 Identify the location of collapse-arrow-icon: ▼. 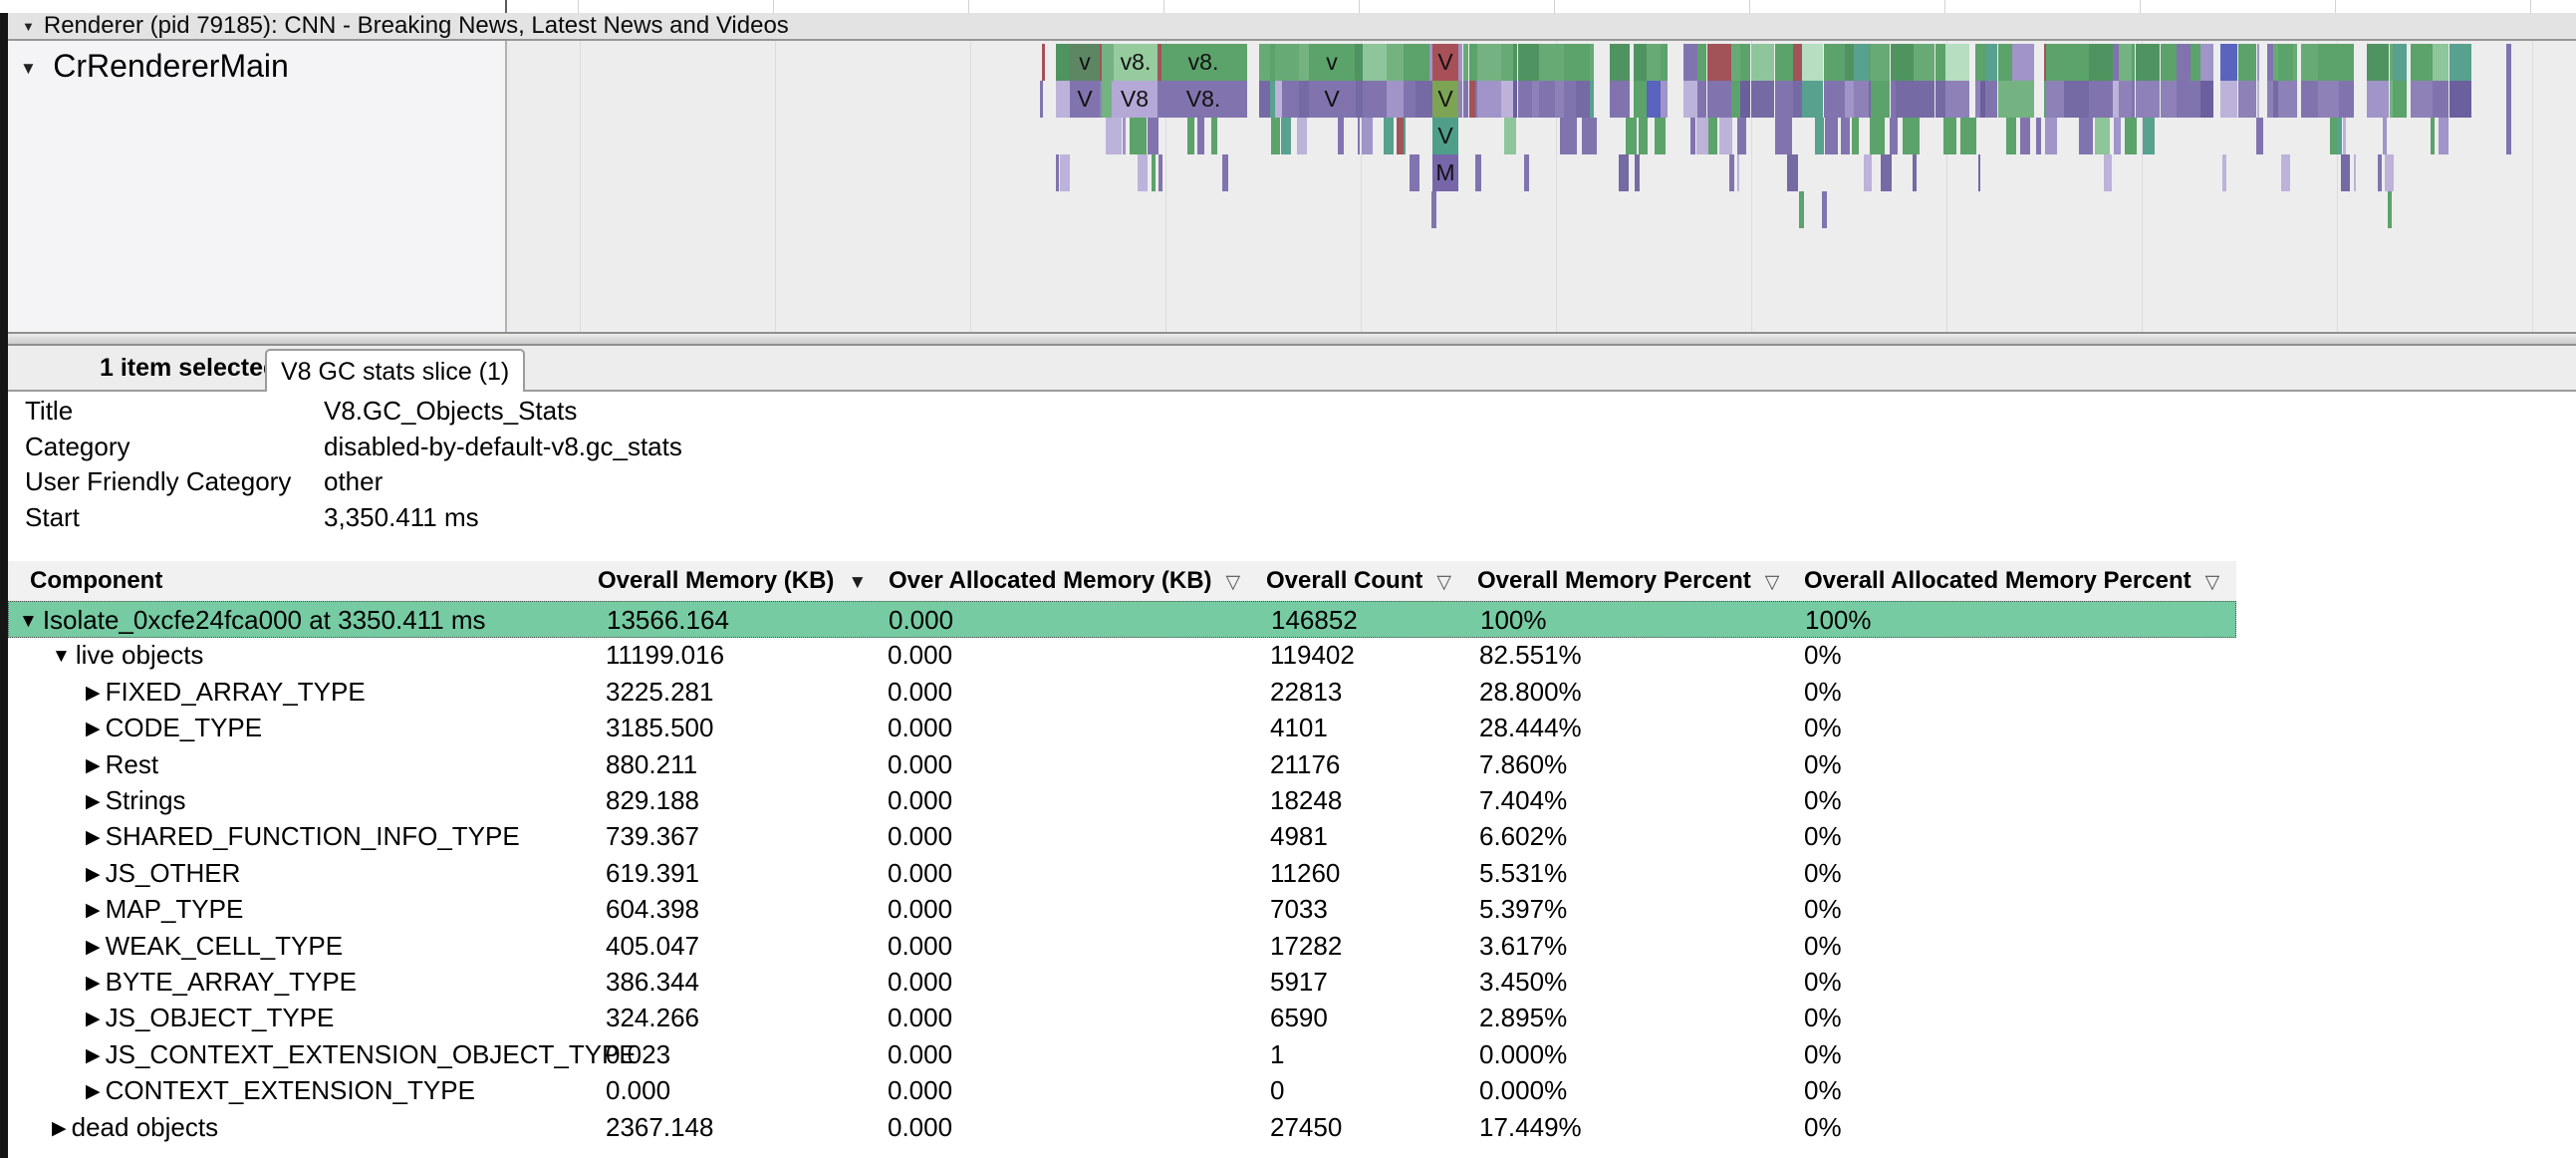
(28, 26).